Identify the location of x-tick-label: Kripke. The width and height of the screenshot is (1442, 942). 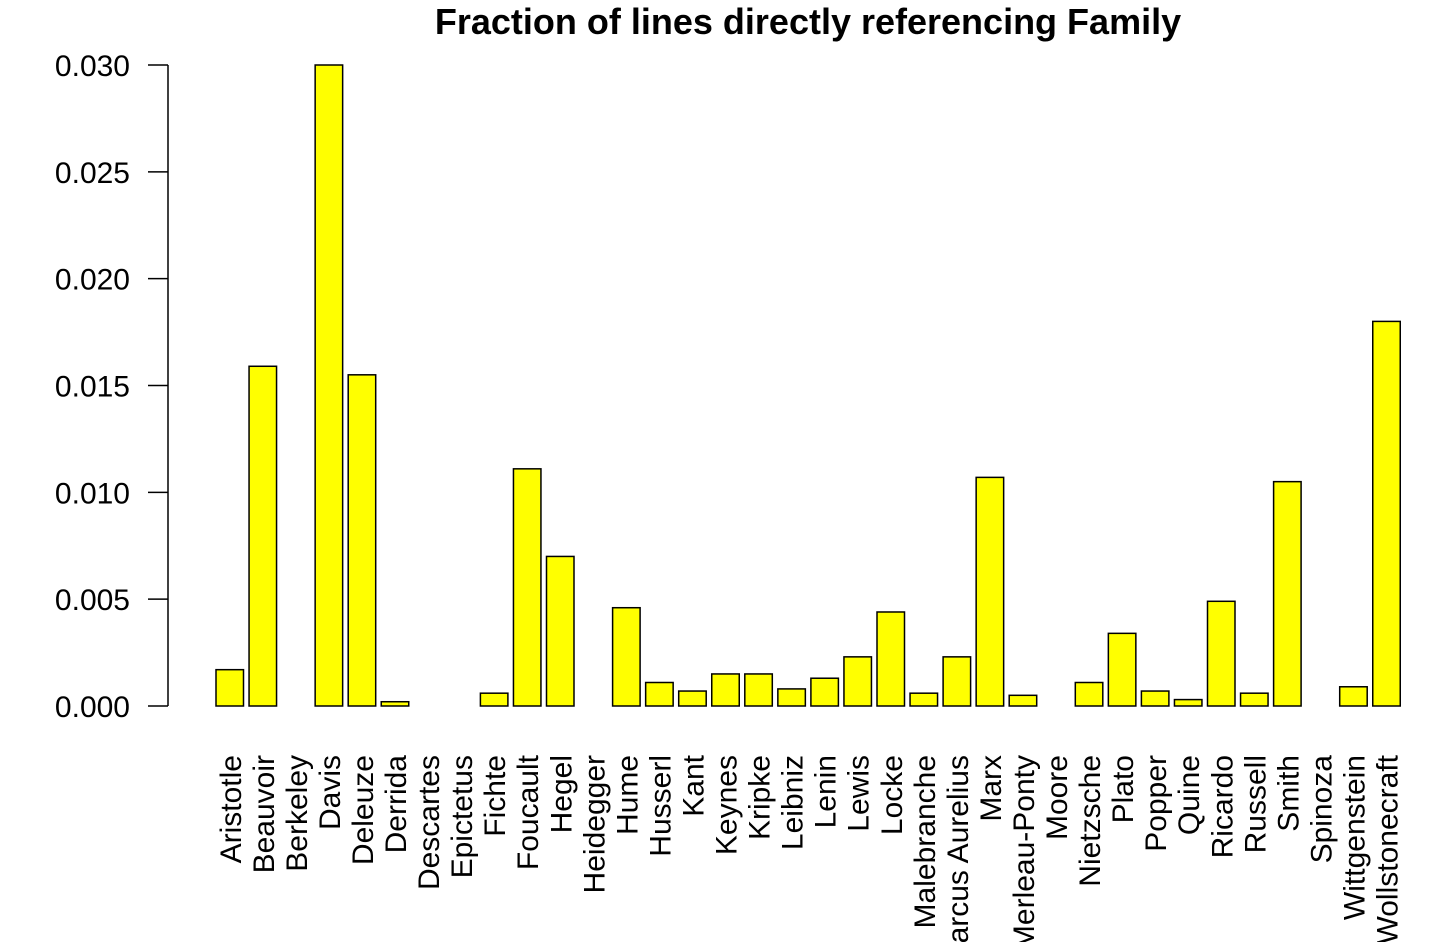
(760, 797).